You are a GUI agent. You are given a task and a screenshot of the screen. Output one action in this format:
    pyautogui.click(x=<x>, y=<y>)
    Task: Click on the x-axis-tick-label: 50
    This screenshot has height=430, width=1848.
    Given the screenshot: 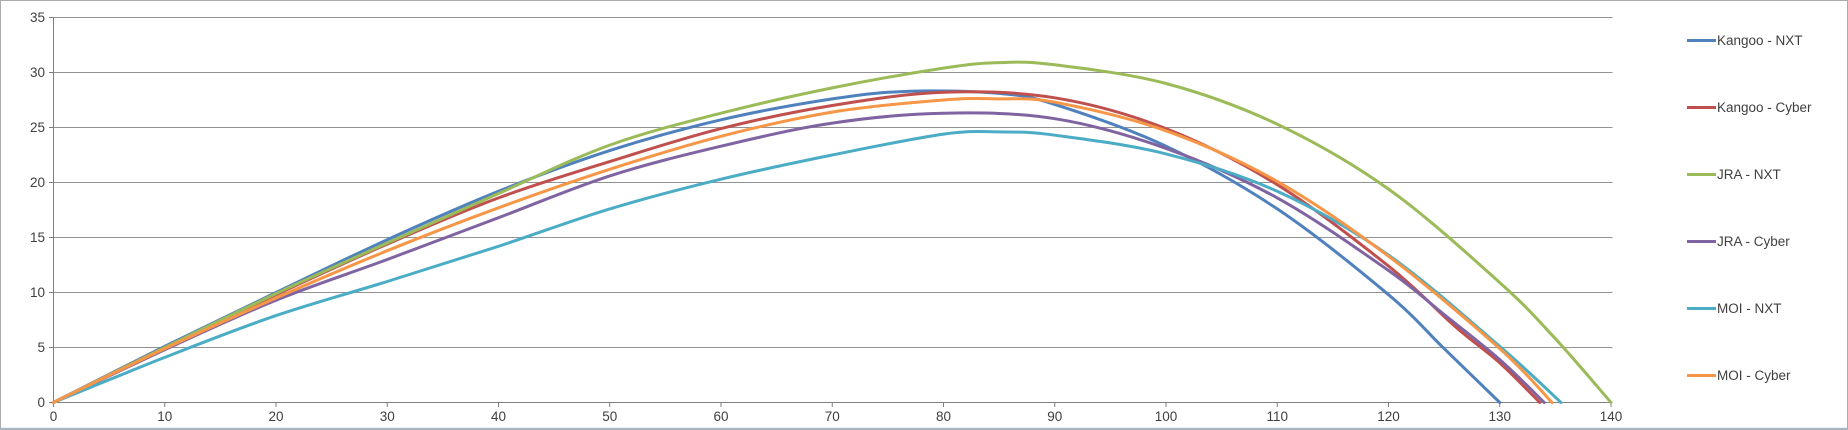 What is the action you would take?
    pyautogui.click(x=609, y=416)
    